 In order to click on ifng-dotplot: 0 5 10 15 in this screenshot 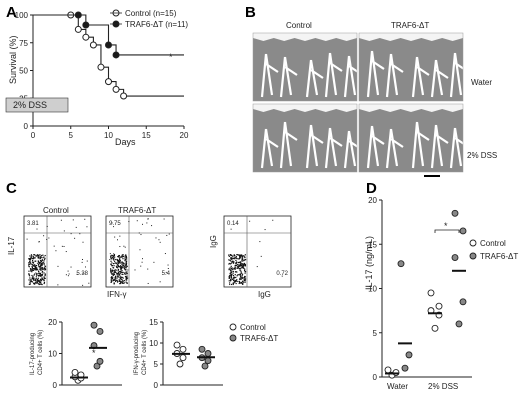, I will do `click(186, 354)`.